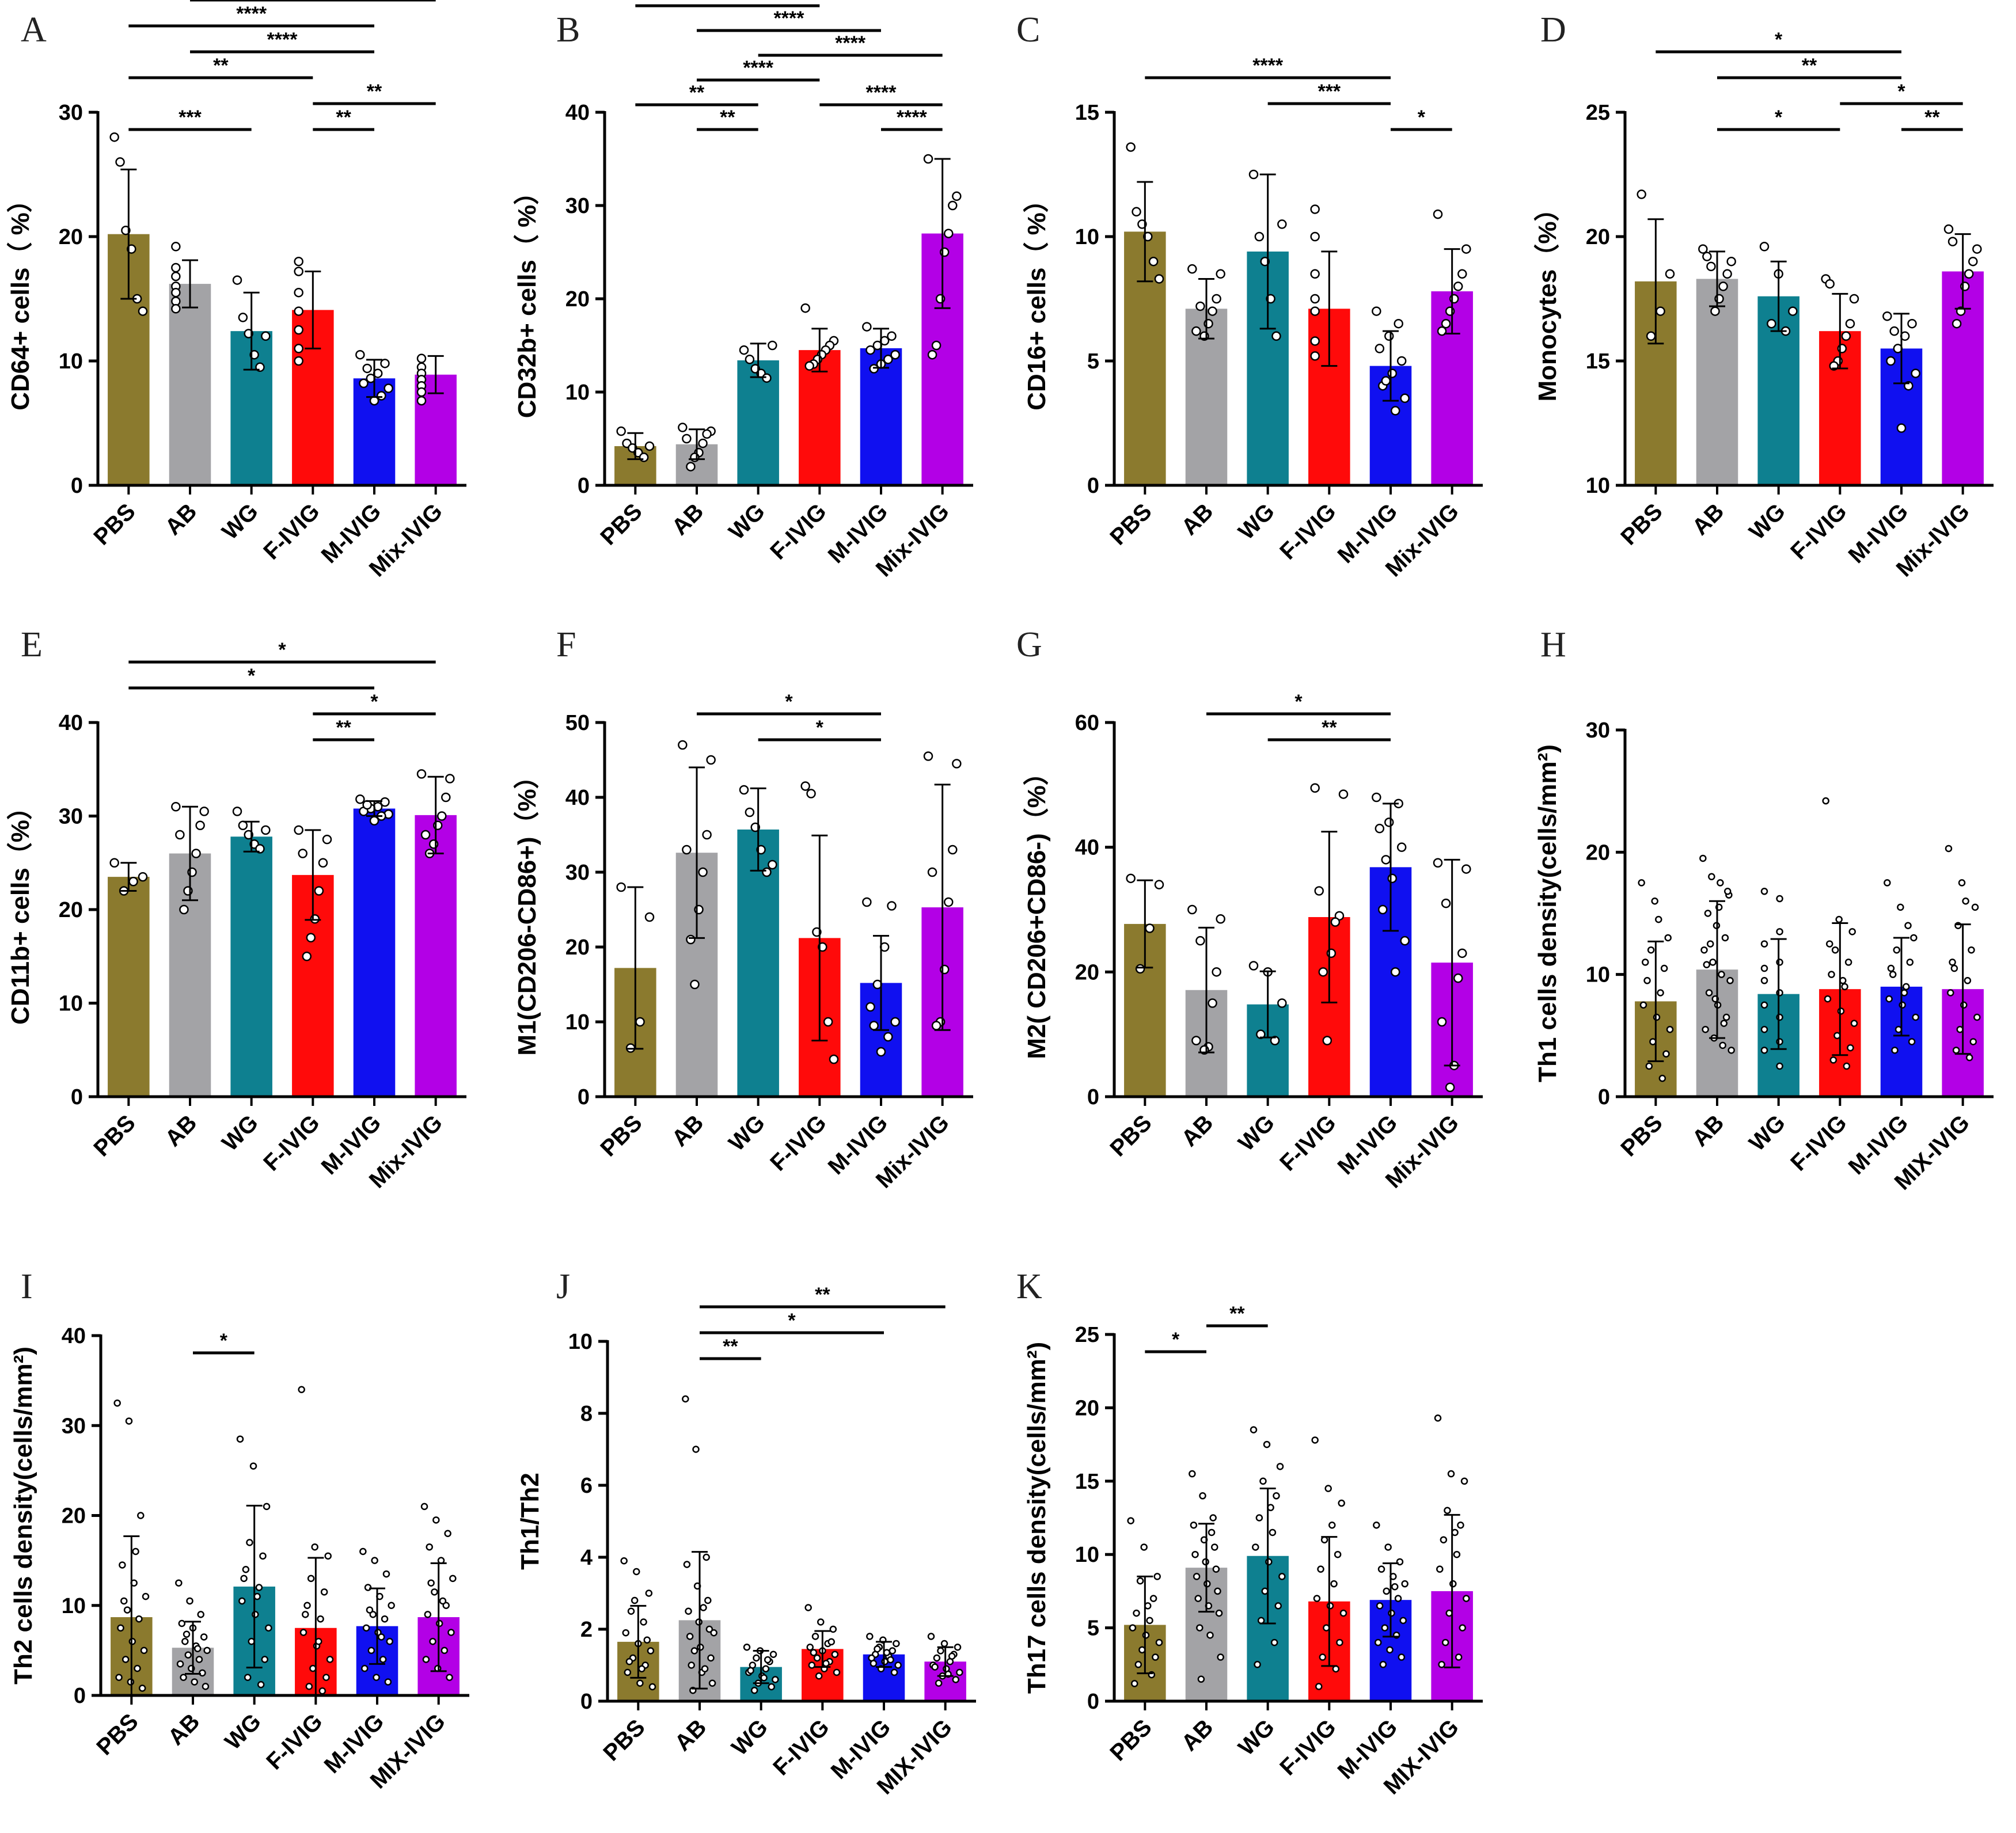 The image size is (2016, 1833). I want to click on bar-mix-ivig, so click(436, 956).